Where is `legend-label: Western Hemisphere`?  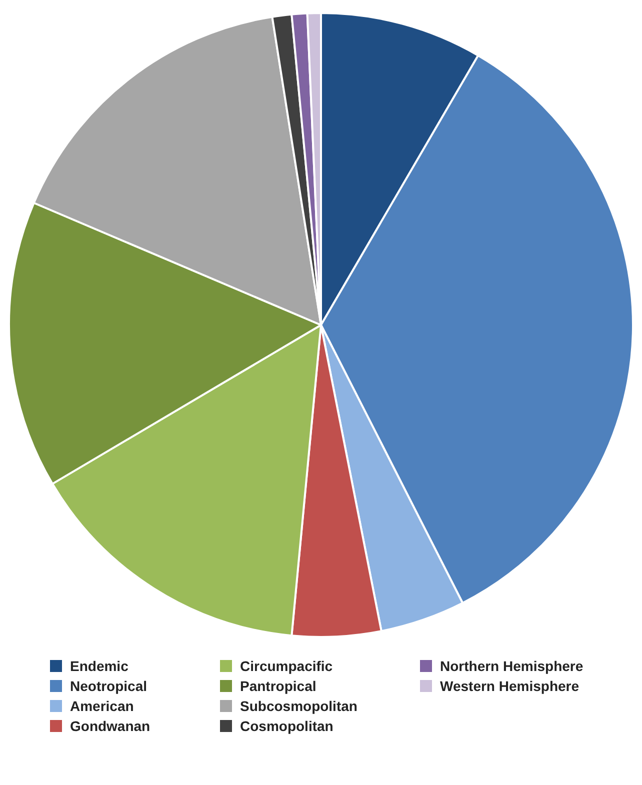
legend-label: Western Hemisphere is located at coordinates (509, 686).